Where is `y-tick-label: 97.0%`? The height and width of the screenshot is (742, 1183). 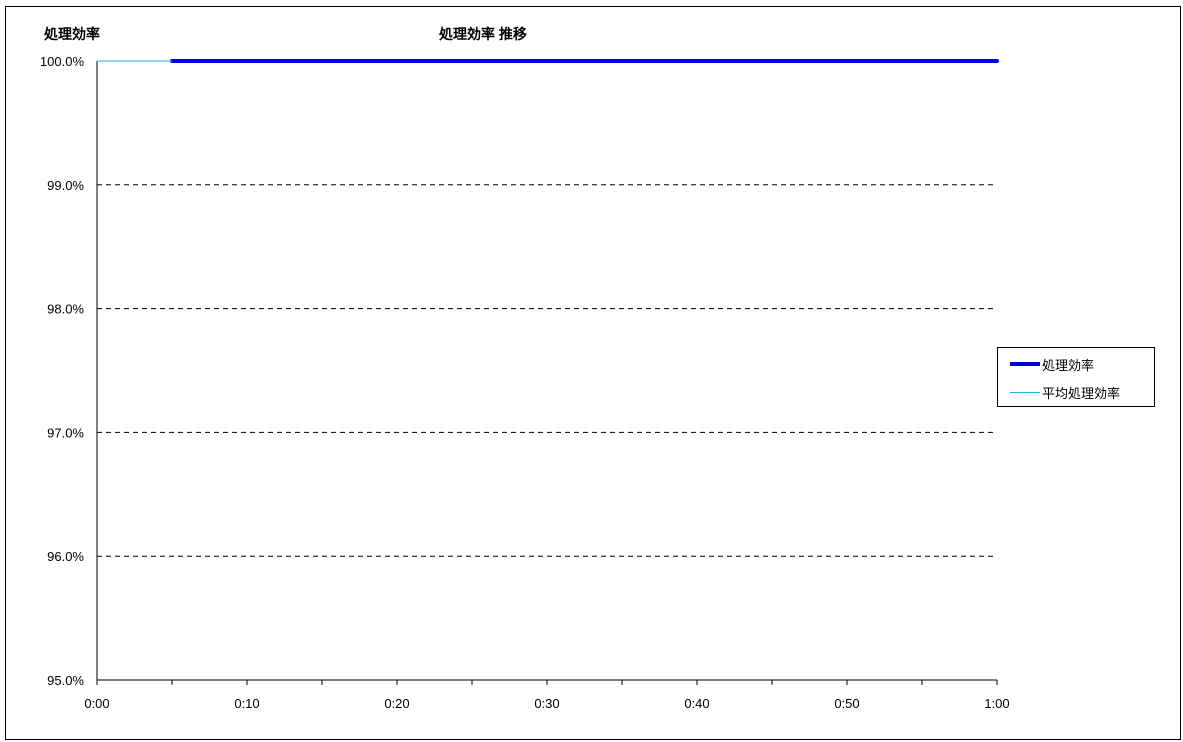 y-tick-label: 97.0% is located at coordinates (65, 432).